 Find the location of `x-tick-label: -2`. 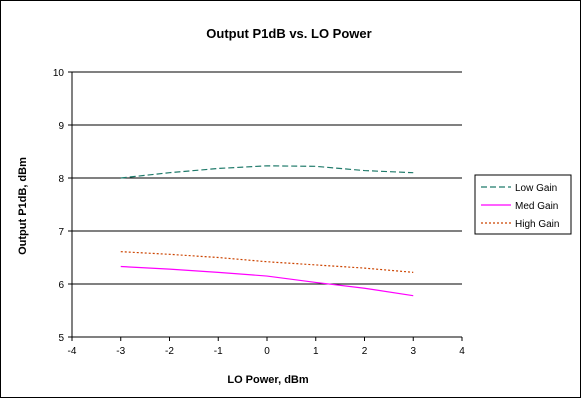

x-tick-label: -2 is located at coordinates (169, 351).